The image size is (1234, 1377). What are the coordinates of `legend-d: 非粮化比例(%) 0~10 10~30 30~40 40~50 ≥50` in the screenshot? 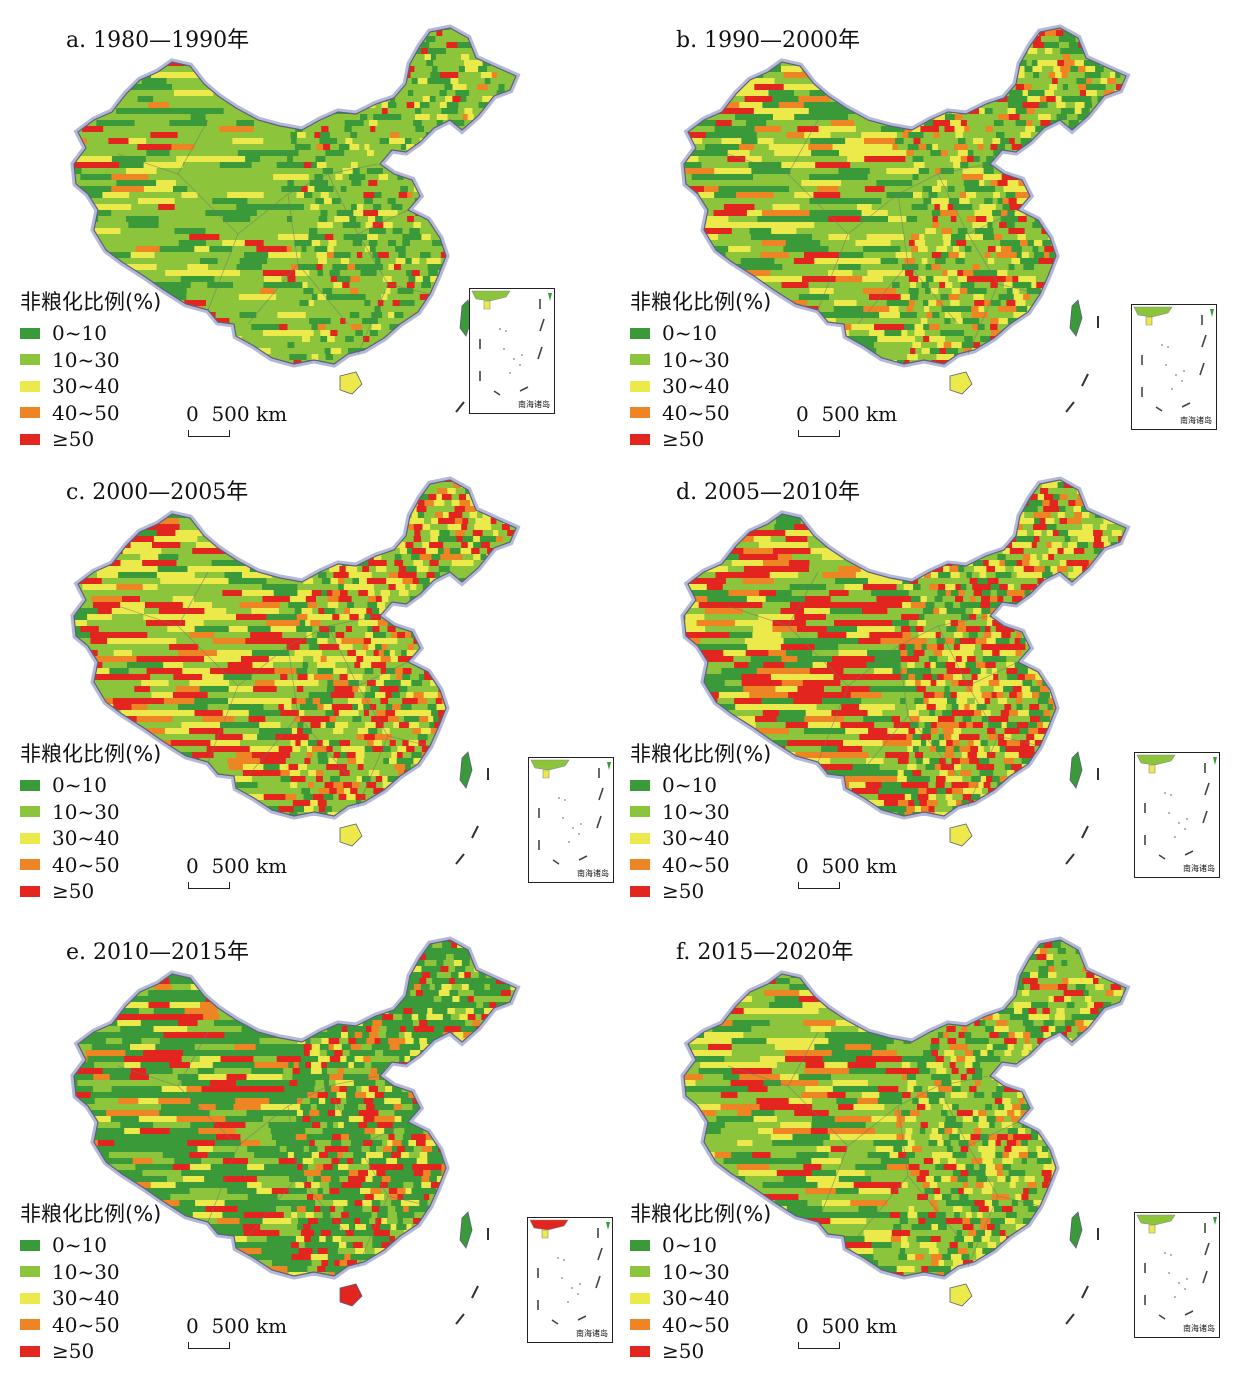 It's located at (700, 821).